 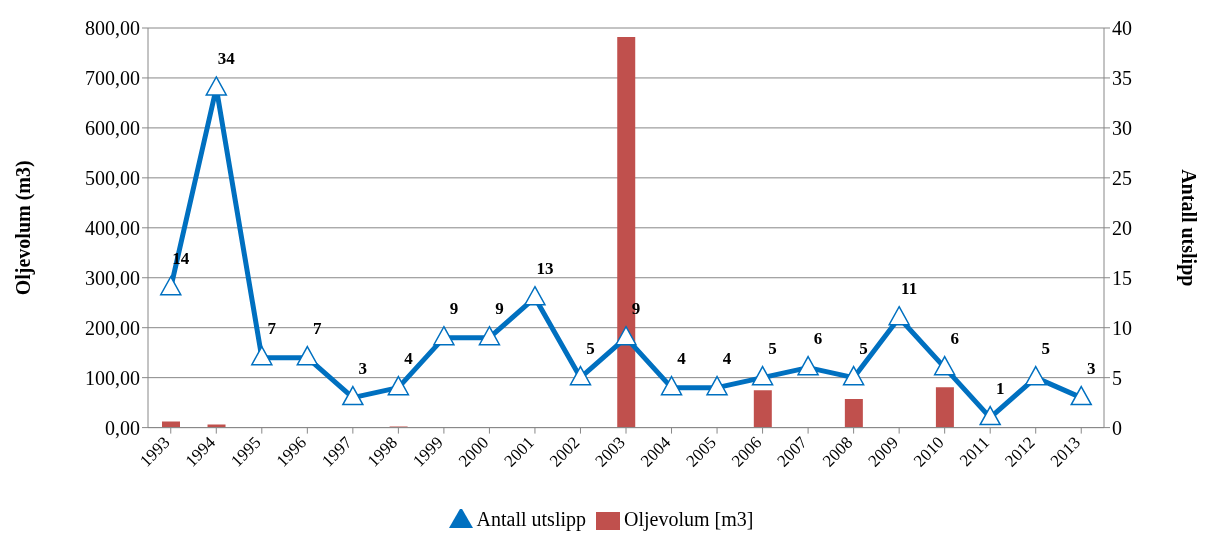 I want to click on y-tick-label: 300,00, so click(x=112, y=277).